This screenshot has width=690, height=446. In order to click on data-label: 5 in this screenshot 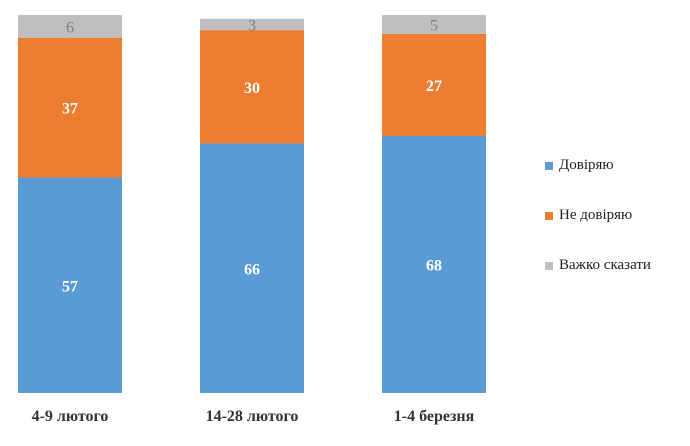, I will do `click(434, 25)`.